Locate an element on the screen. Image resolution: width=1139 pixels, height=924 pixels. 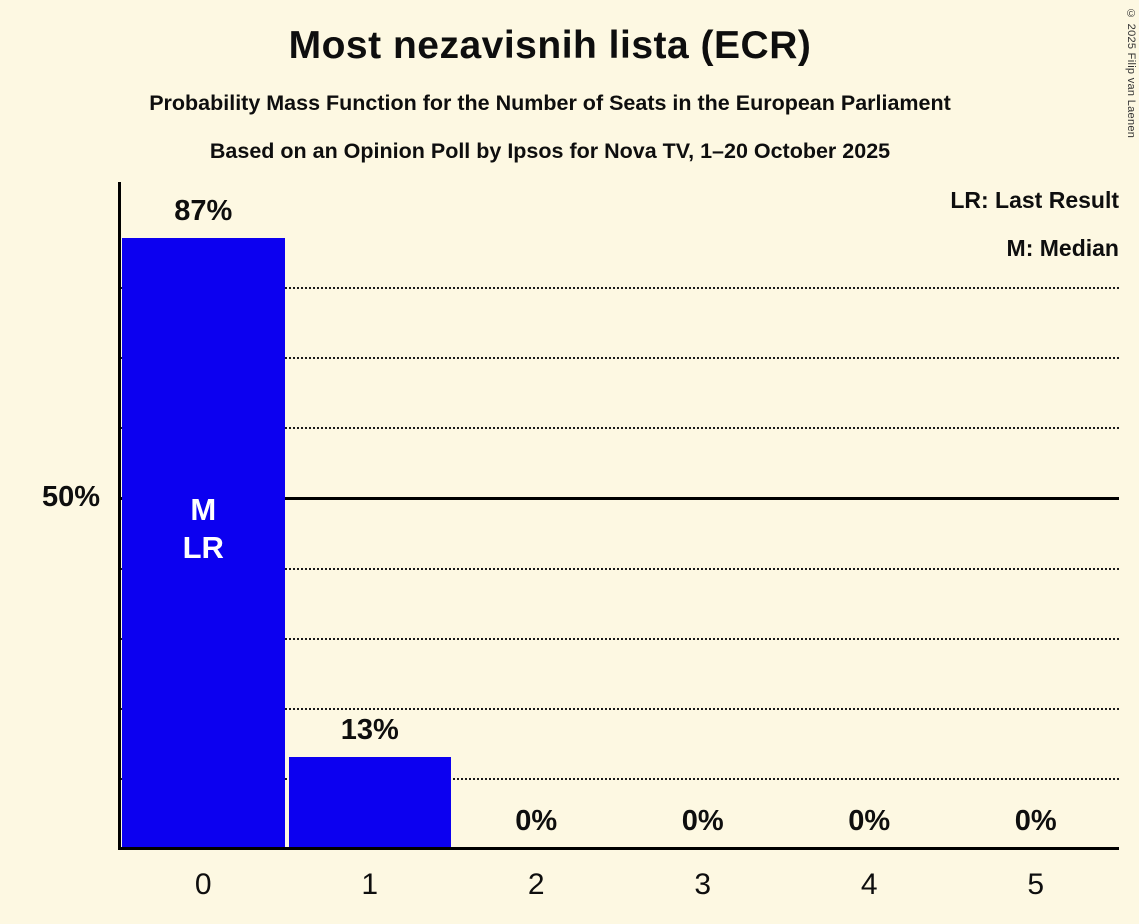
legend-last-result: LR: Last Result is located at coordinates (1034, 200).